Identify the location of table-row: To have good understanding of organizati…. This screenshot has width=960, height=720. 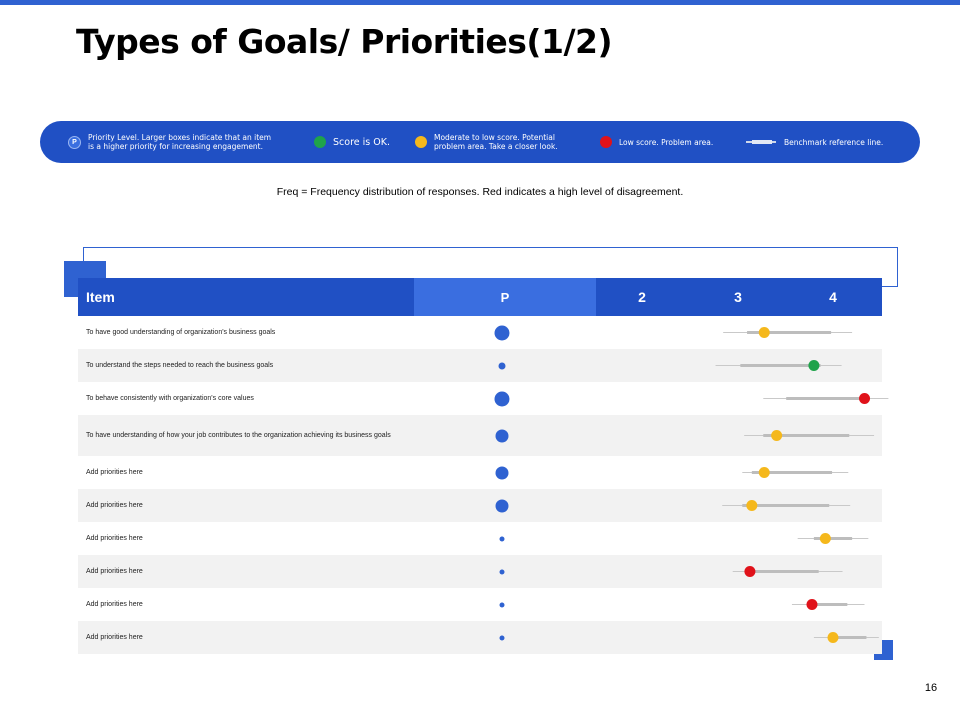
(480, 332).